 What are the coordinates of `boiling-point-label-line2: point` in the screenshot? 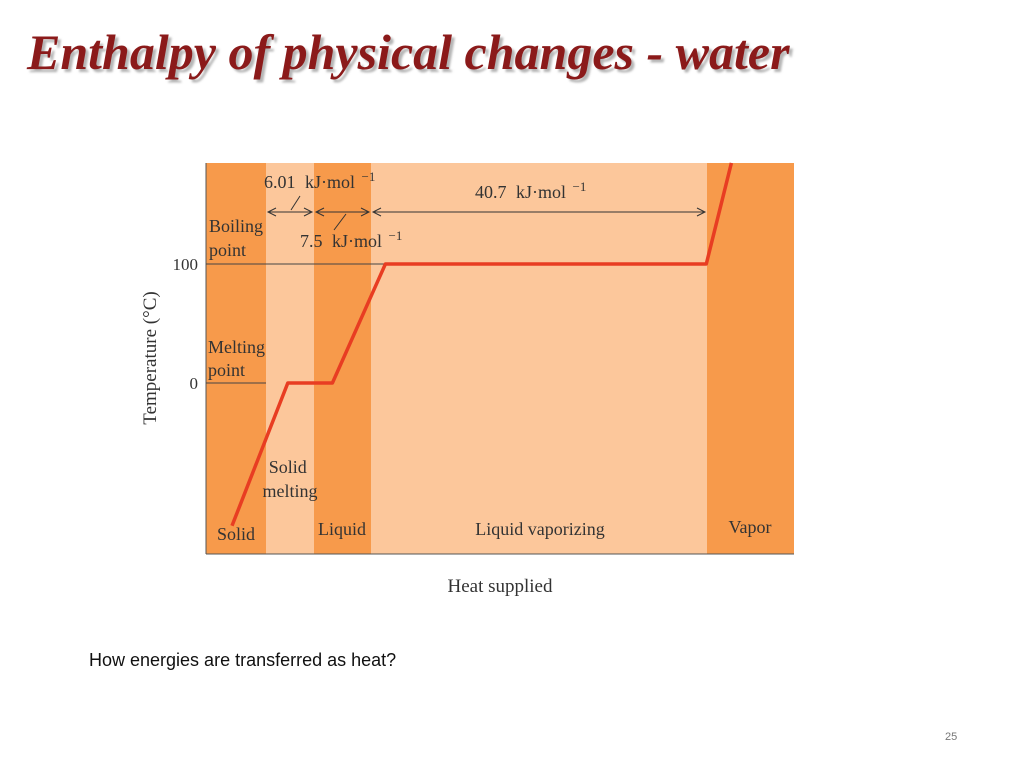 It's located at (227, 250).